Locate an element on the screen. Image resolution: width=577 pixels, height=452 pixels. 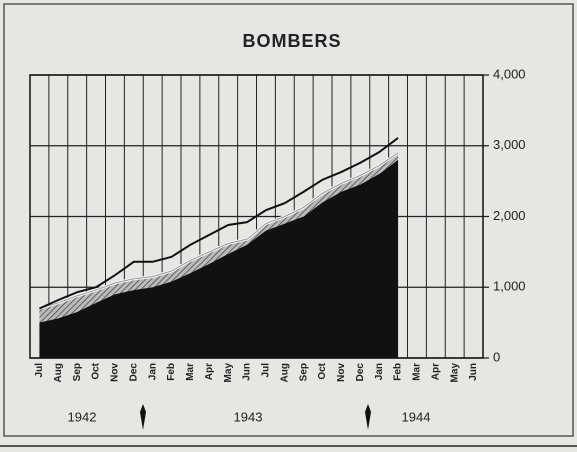
y-tick-label: 0 is located at coordinates (496, 356).